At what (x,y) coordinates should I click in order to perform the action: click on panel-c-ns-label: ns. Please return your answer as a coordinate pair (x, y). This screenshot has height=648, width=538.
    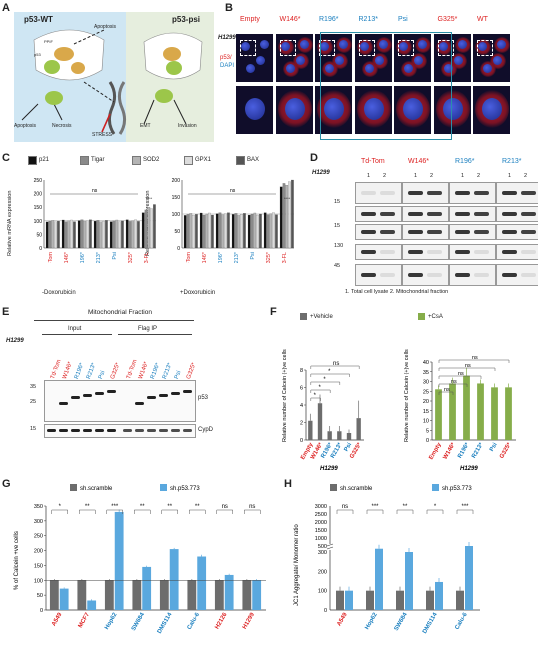
    Looking at the image, I should click on (95, 191).